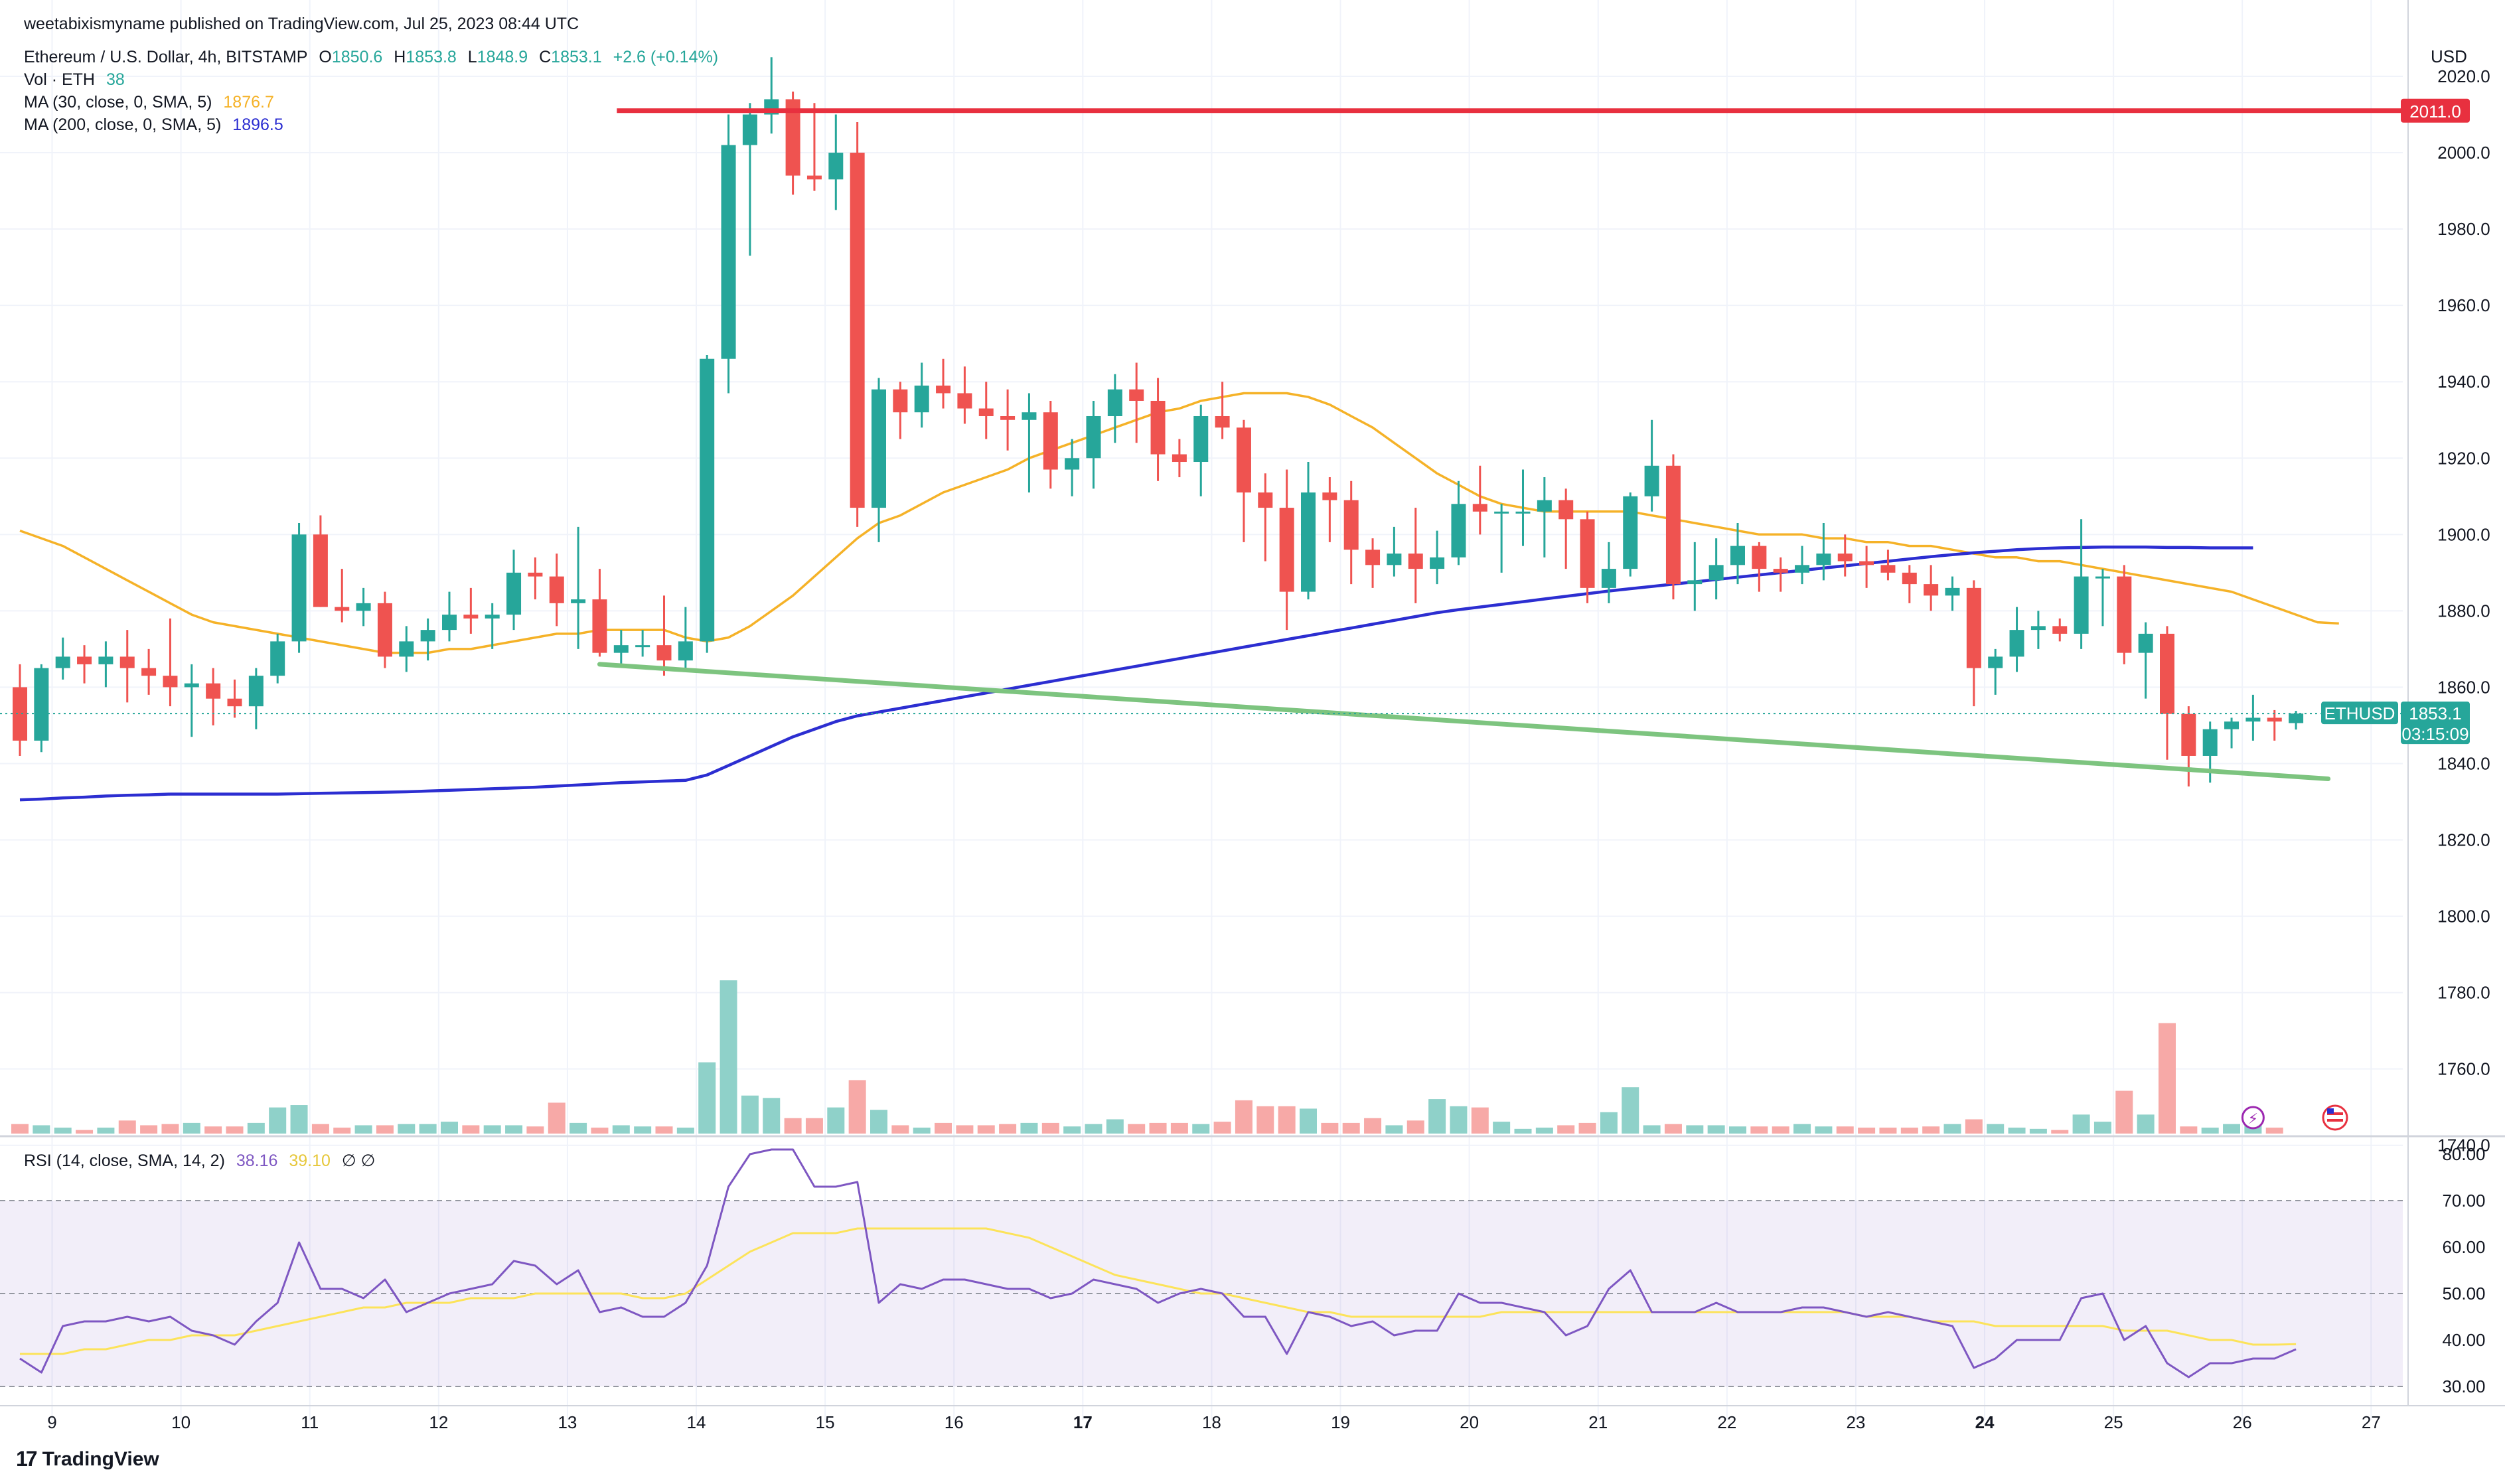 The width and height of the screenshot is (2505, 1484). I want to click on resistance-price-tag, so click(2435, 110).